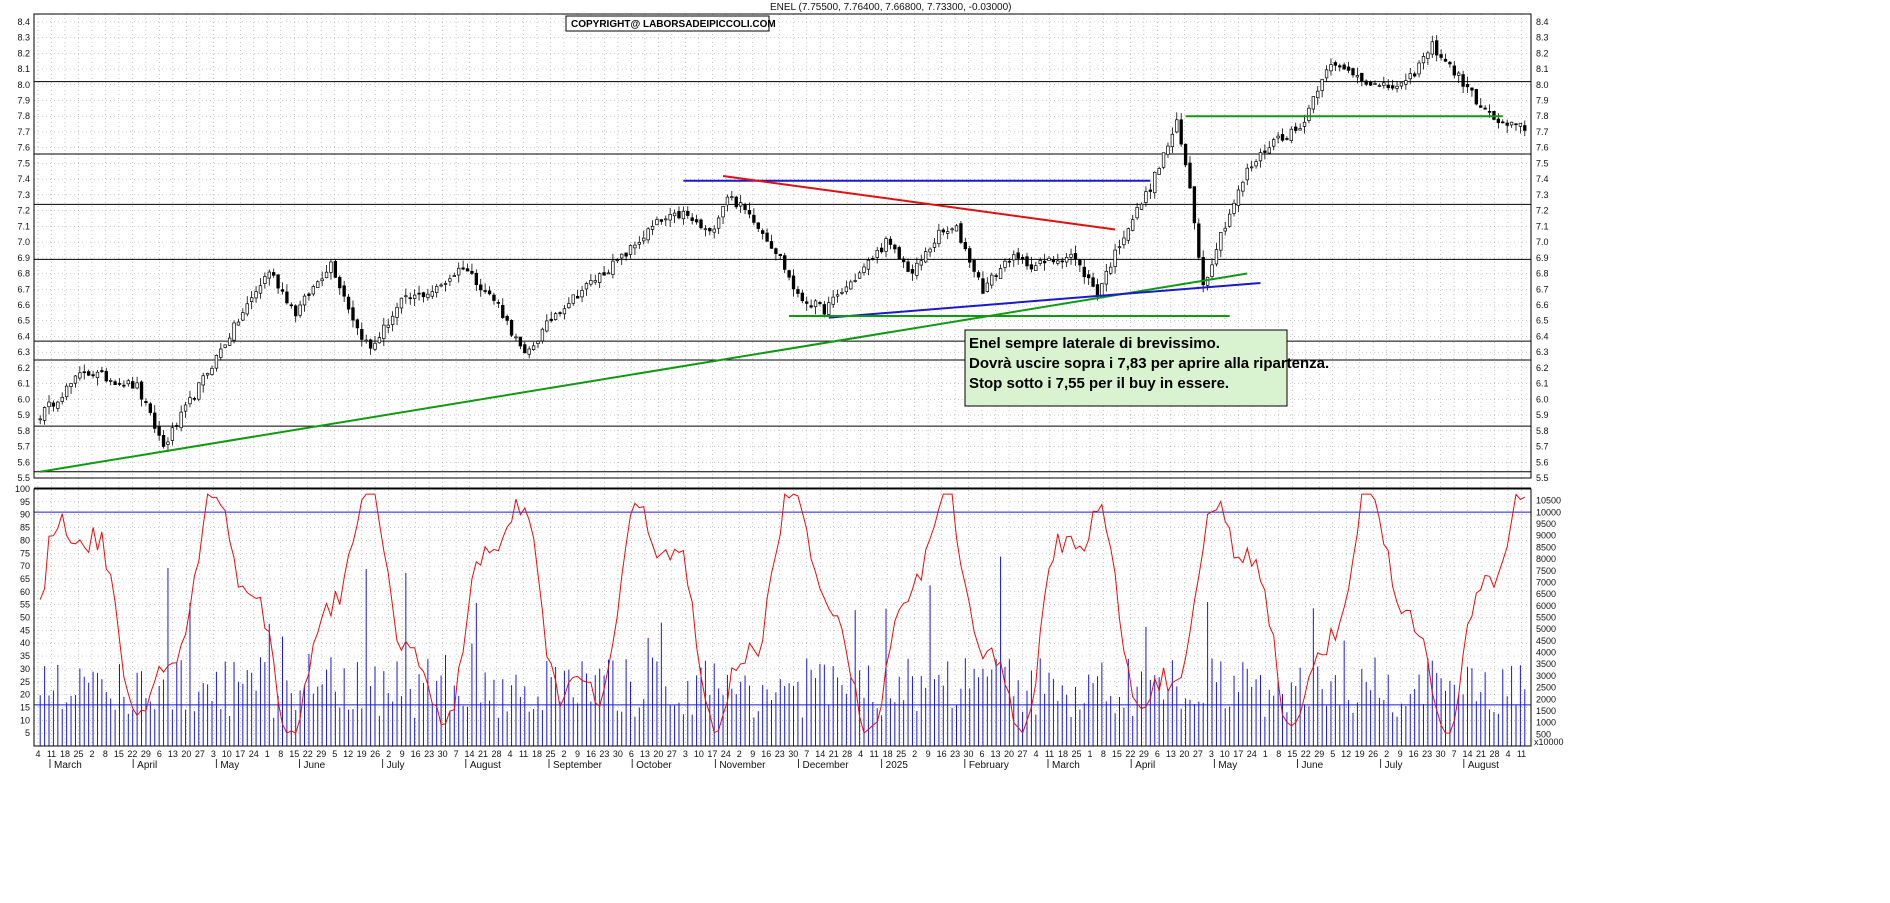 This screenshot has width=1890, height=903. Describe the element at coordinates (1542, 274) in the screenshot. I see `y-tick-right: 6.8` at that location.